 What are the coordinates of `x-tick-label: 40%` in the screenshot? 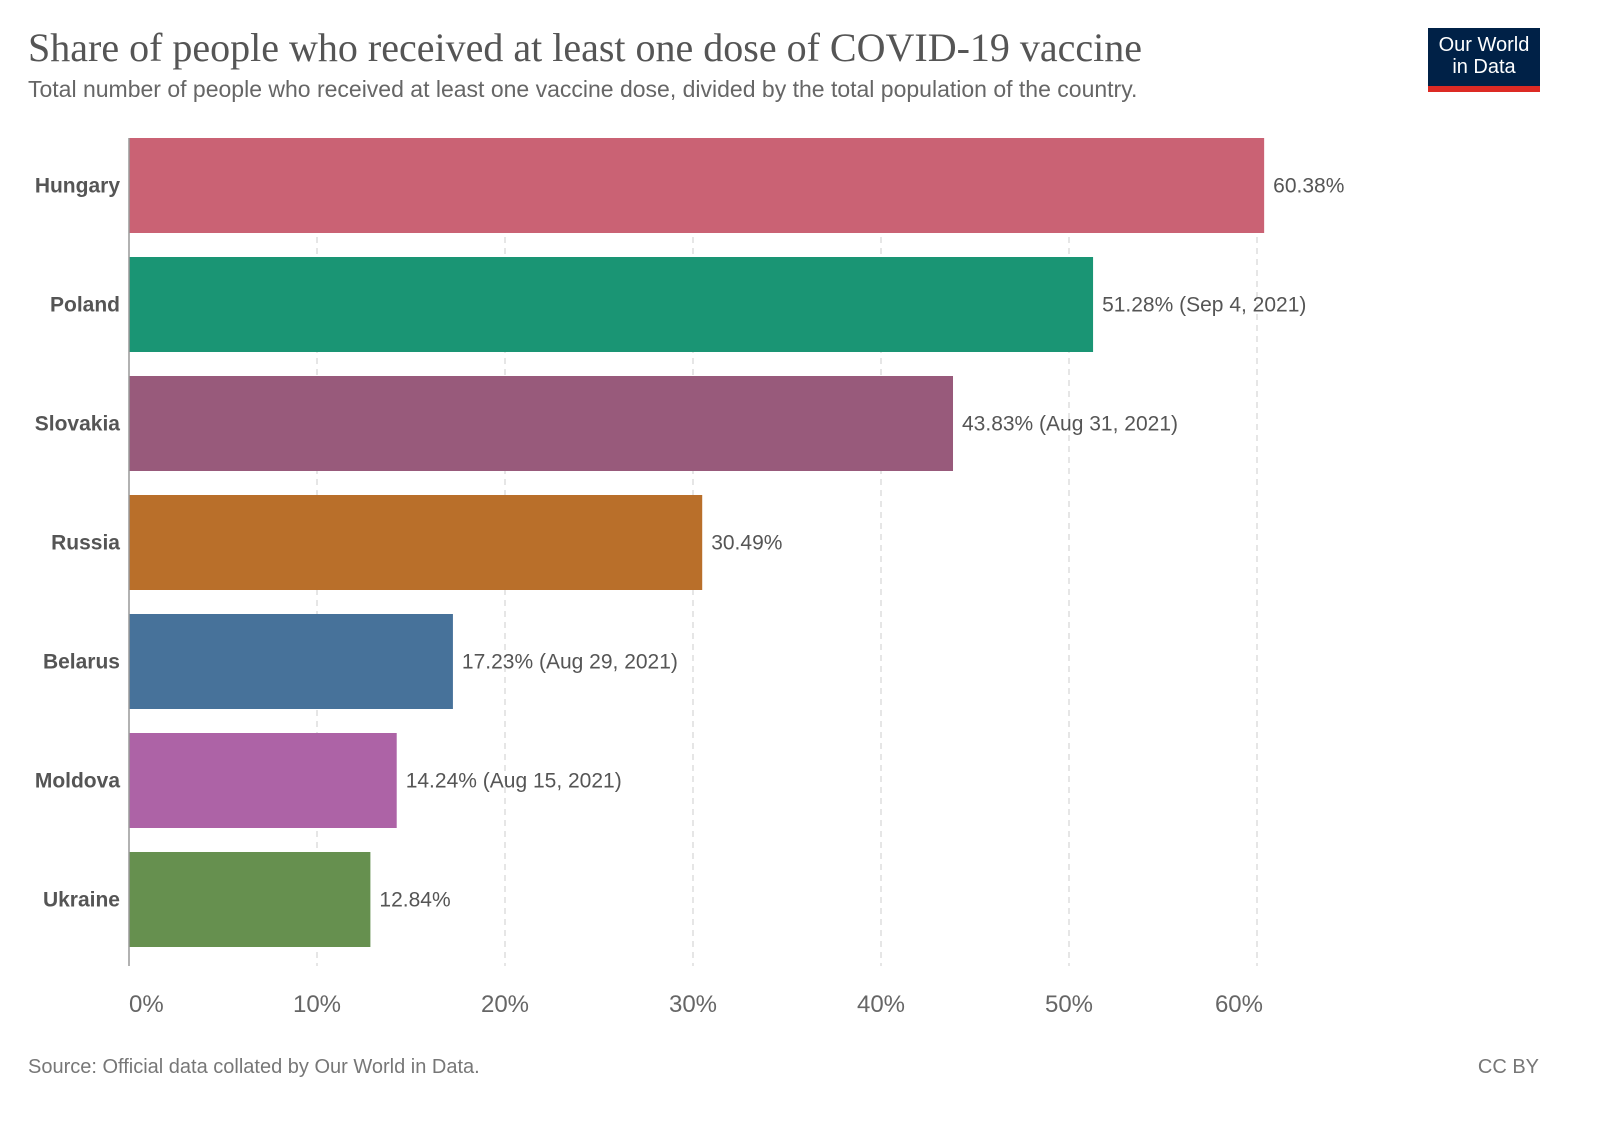 It's located at (881, 1004).